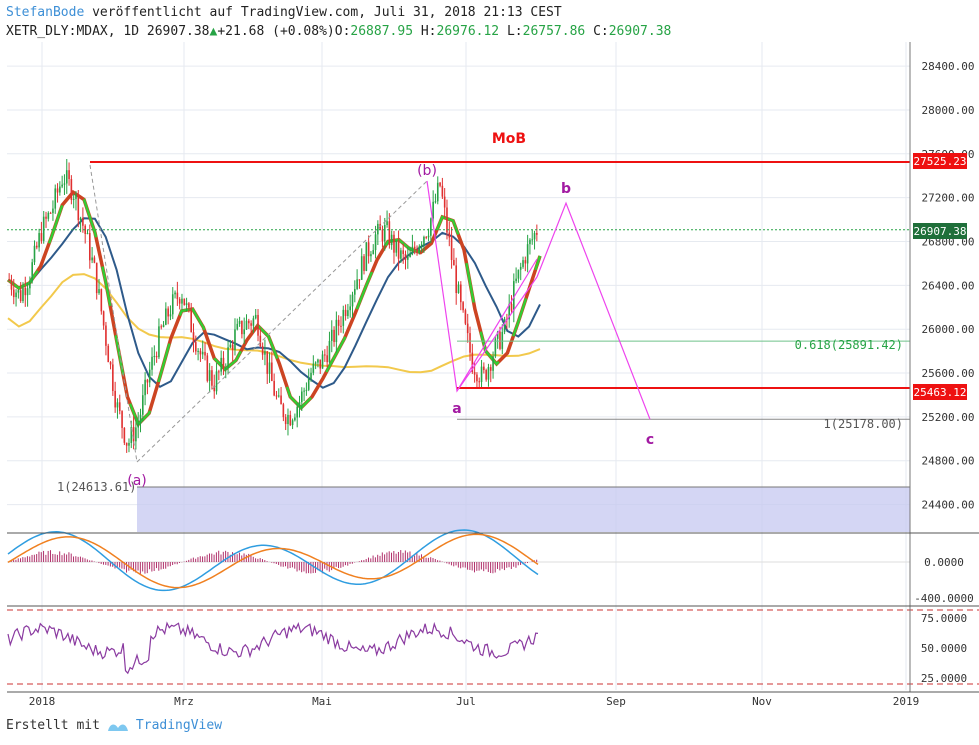  I want to click on x-tick-label: 2019, so click(906, 701).